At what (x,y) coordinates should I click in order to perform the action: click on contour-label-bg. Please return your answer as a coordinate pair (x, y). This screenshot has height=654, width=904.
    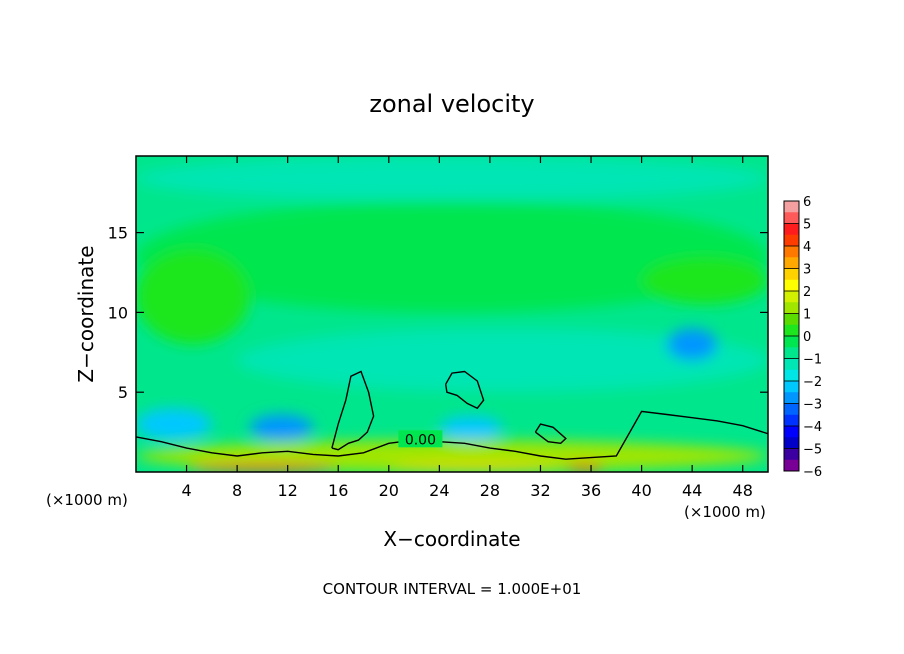
    Looking at the image, I should click on (420, 439).